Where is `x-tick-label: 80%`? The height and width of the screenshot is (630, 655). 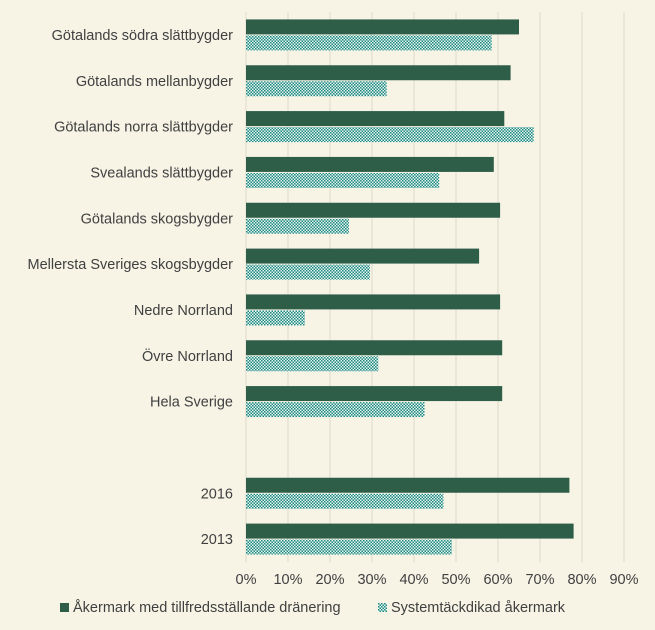
x-tick-label: 80% is located at coordinates (581, 580).